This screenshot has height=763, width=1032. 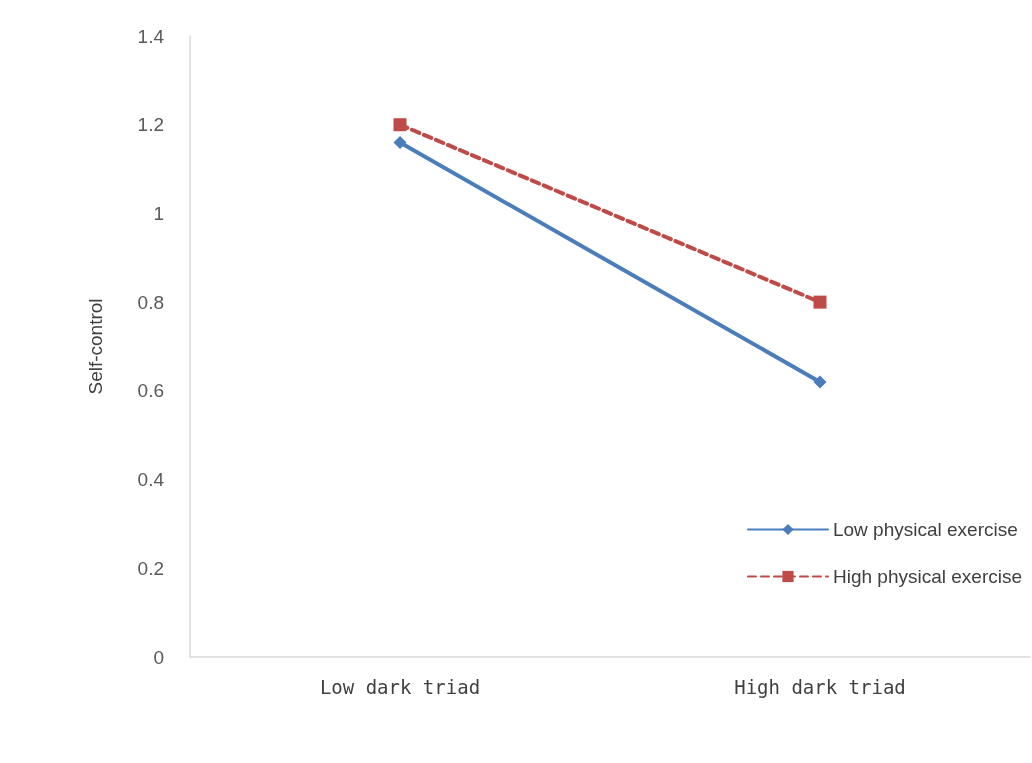 I want to click on y-tick-label: 0.6, so click(x=150, y=391).